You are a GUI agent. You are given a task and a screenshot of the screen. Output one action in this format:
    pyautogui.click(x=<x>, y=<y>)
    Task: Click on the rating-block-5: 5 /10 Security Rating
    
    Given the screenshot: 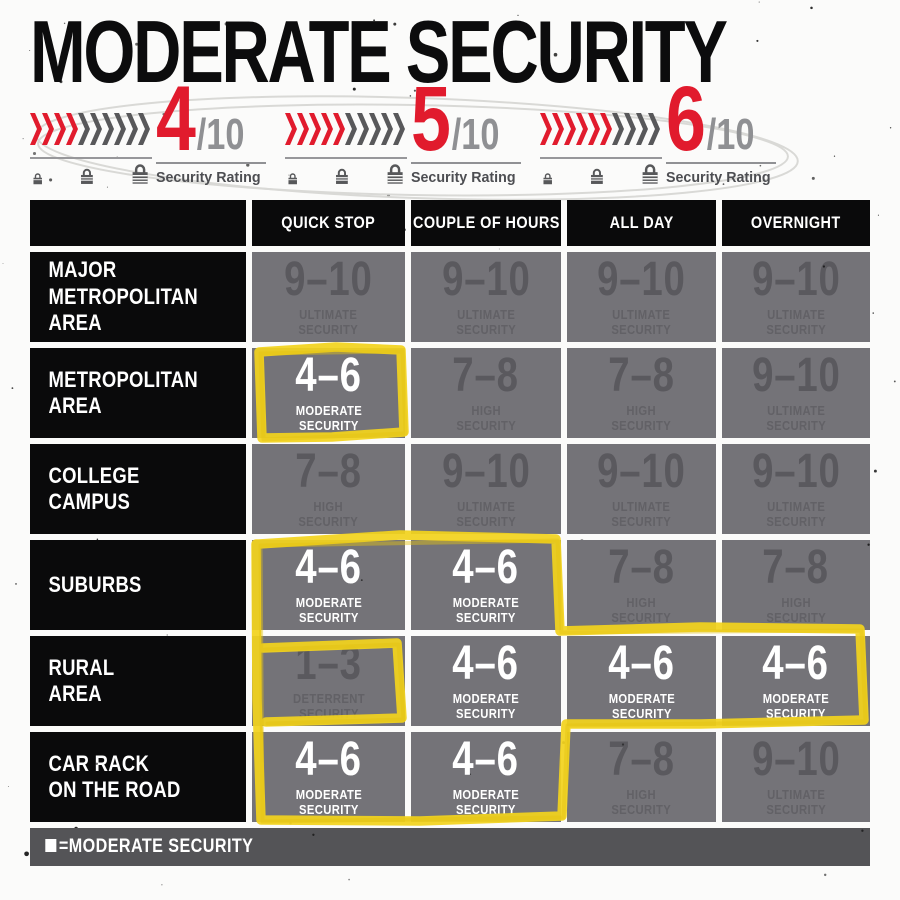 What is the action you would take?
    pyautogui.click(x=411, y=134)
    